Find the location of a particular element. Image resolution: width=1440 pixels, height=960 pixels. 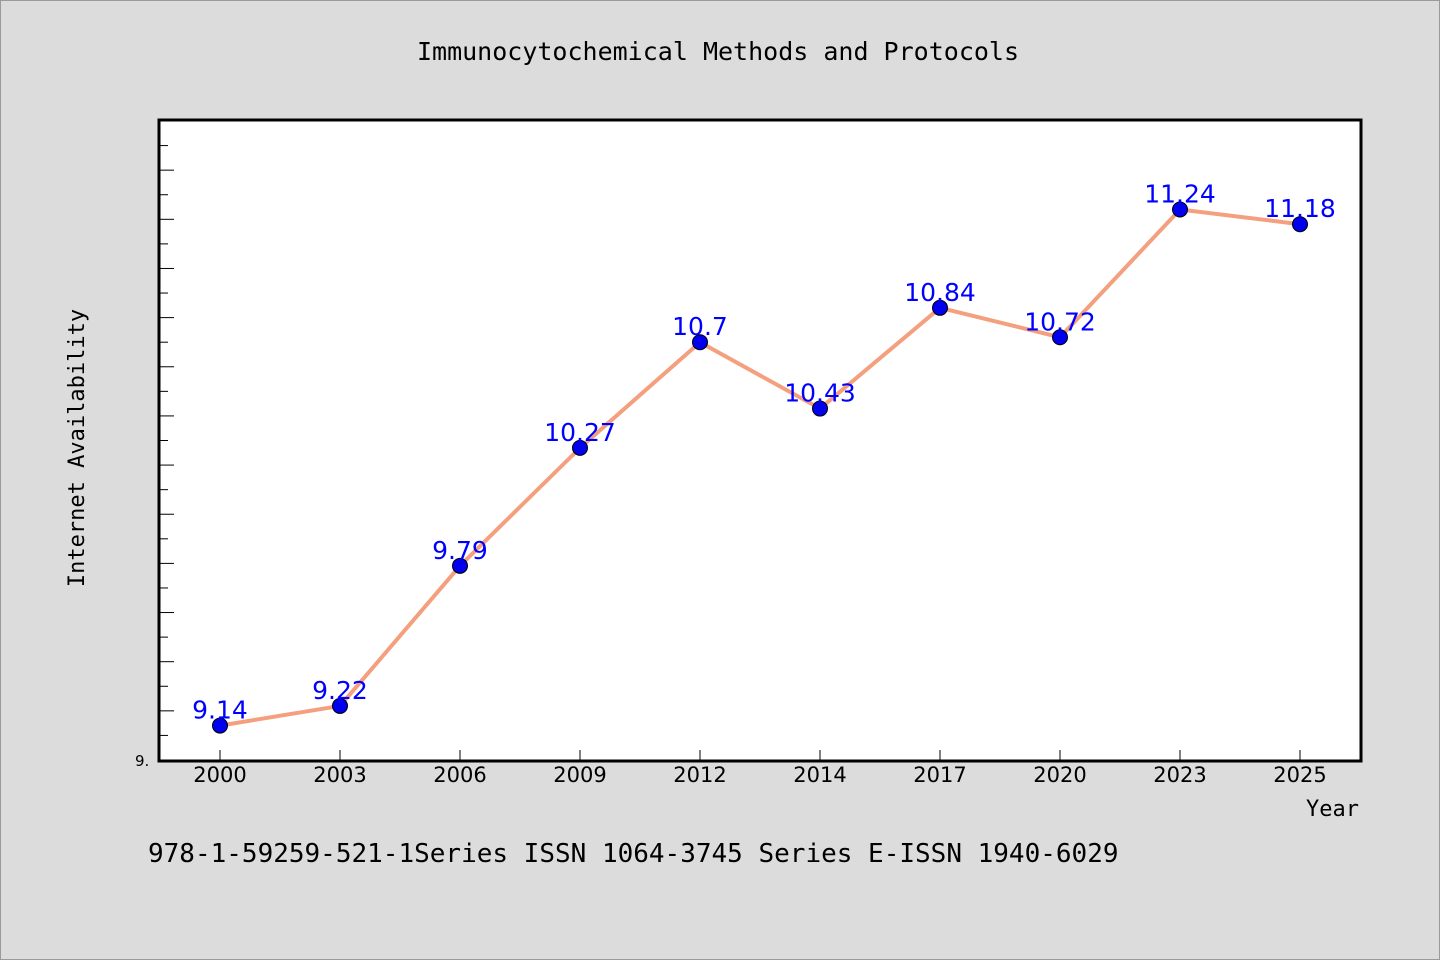

data-label: 10.84 is located at coordinates (940, 292).